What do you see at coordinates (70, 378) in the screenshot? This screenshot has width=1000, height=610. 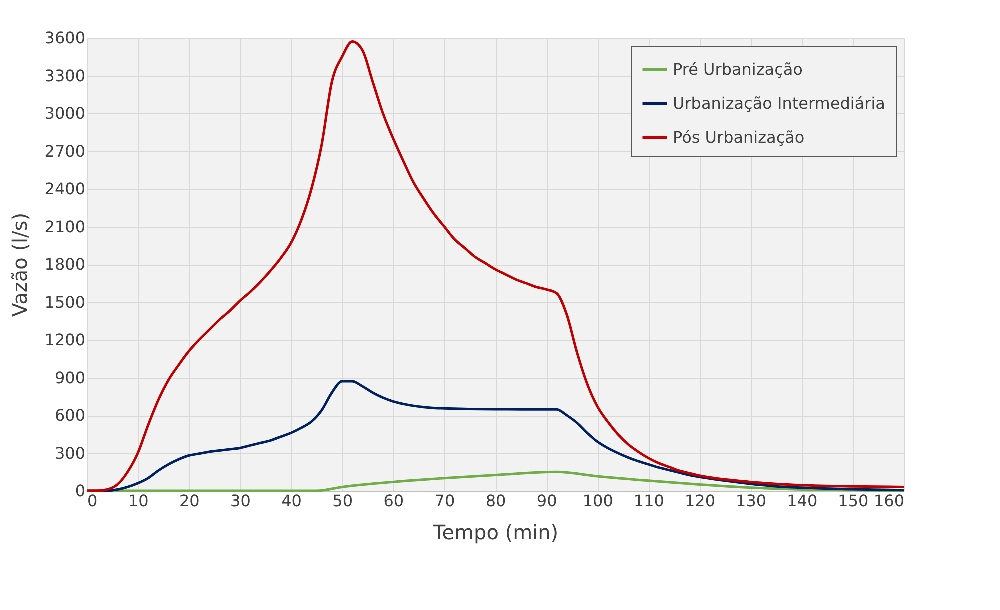 I see `y-tick-label: 900` at bounding box center [70, 378].